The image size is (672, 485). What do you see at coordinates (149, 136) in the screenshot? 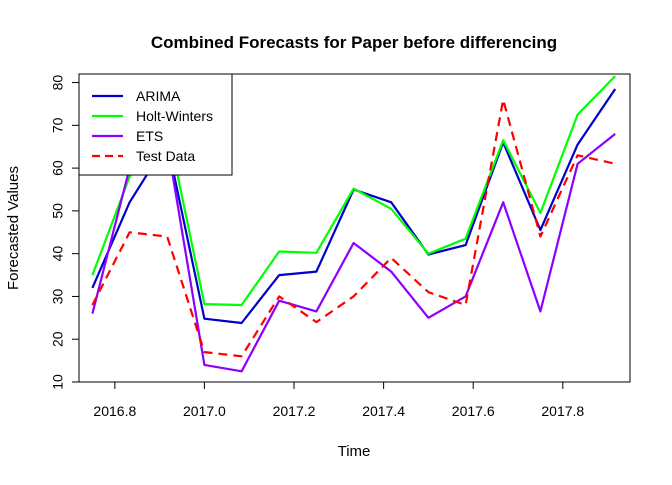
I see `legend-label: ETS` at bounding box center [149, 136].